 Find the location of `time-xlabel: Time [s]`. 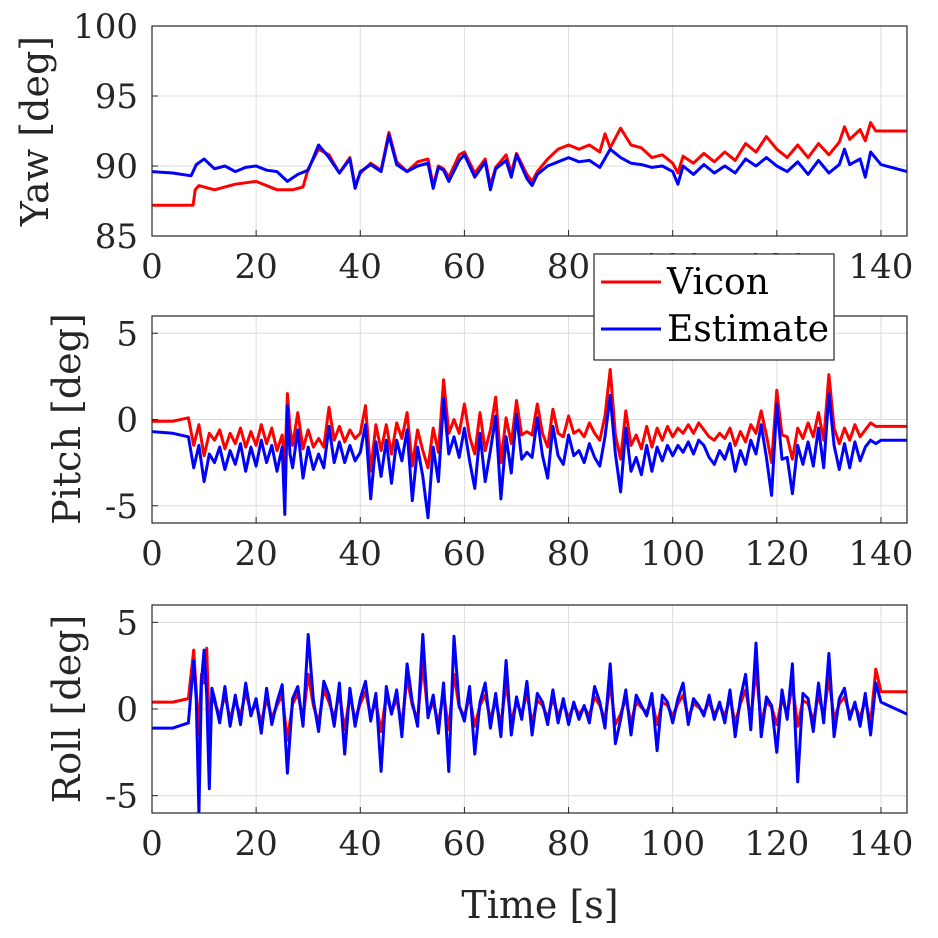

time-xlabel: Time [s] is located at coordinates (539, 905).